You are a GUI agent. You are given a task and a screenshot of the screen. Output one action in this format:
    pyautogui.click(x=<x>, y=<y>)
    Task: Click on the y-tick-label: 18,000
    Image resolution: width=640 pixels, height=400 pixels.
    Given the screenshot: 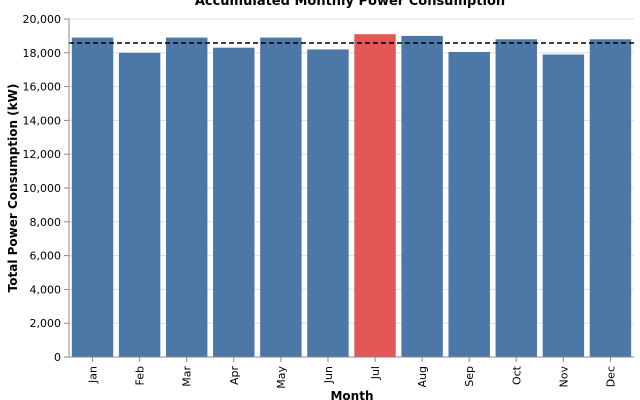 What is the action you would take?
    pyautogui.click(x=42, y=53)
    